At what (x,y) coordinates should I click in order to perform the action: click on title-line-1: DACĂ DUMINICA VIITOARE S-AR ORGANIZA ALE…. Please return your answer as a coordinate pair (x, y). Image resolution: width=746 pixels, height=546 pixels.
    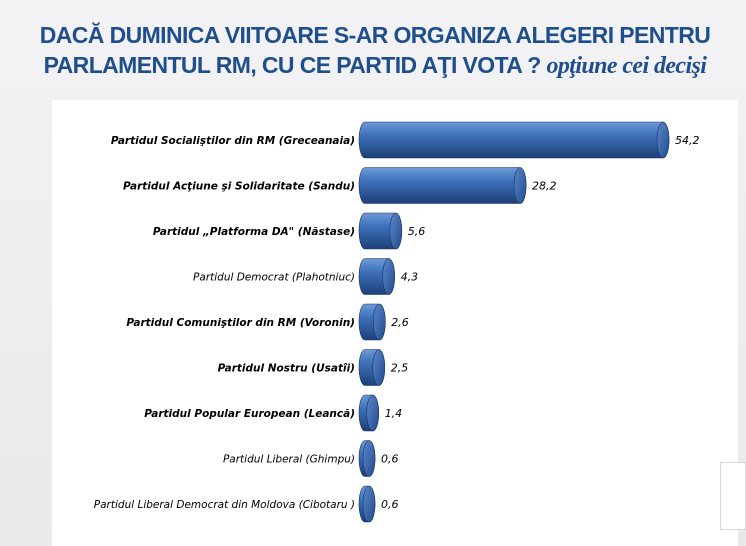
    Looking at the image, I should click on (375, 35).